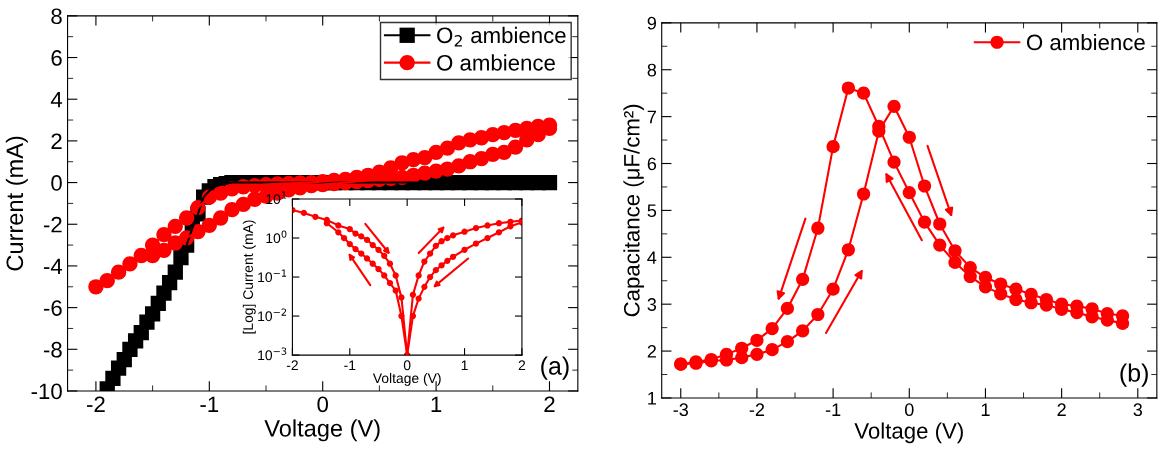 The width and height of the screenshot is (1165, 466). I want to click on y-tick-label: 10$^{−1}$, so click(272, 276).